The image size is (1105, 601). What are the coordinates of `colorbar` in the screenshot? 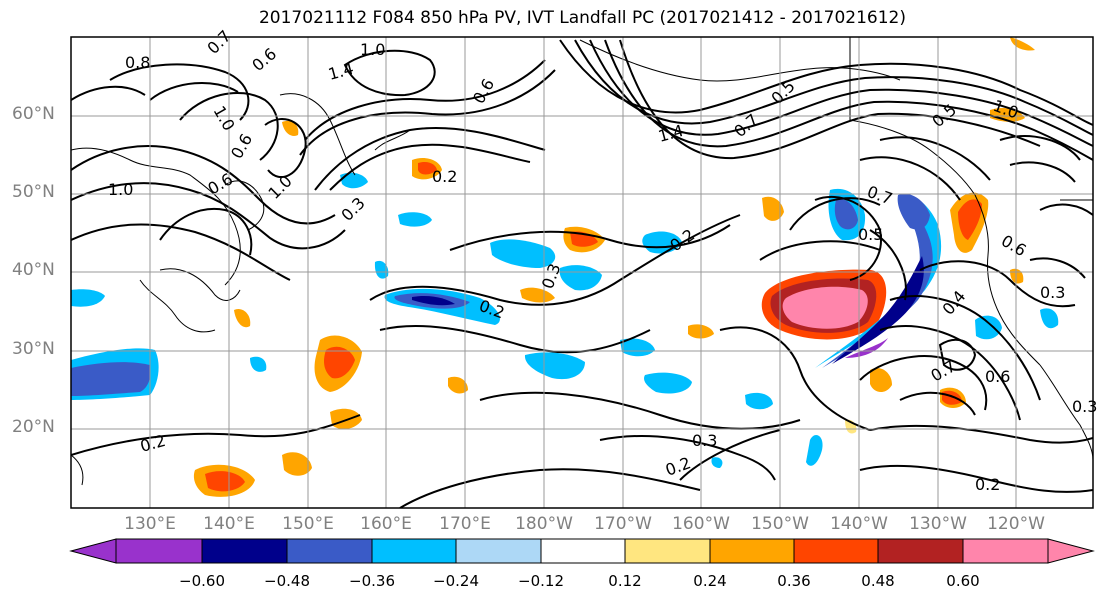 It's located at (582, 551).